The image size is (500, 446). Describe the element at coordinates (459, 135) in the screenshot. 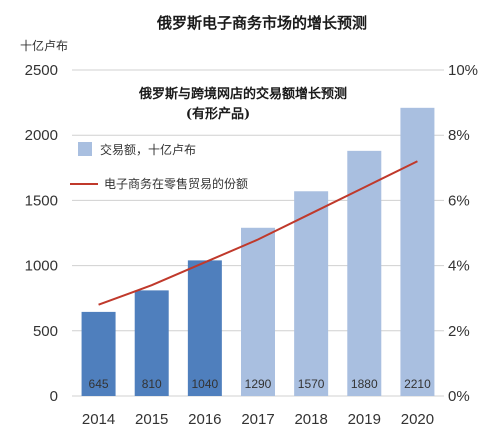

I see `y2-tick-label: 8%` at that location.